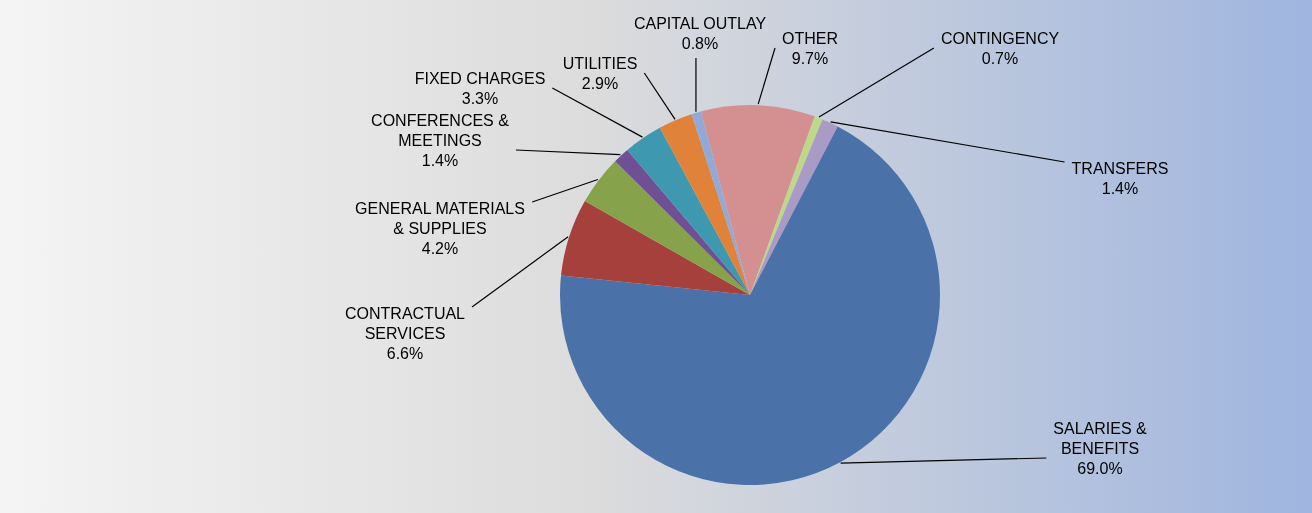  I want to click on slice-label: CONFERENCES & MEETINGS, so click(440, 131).